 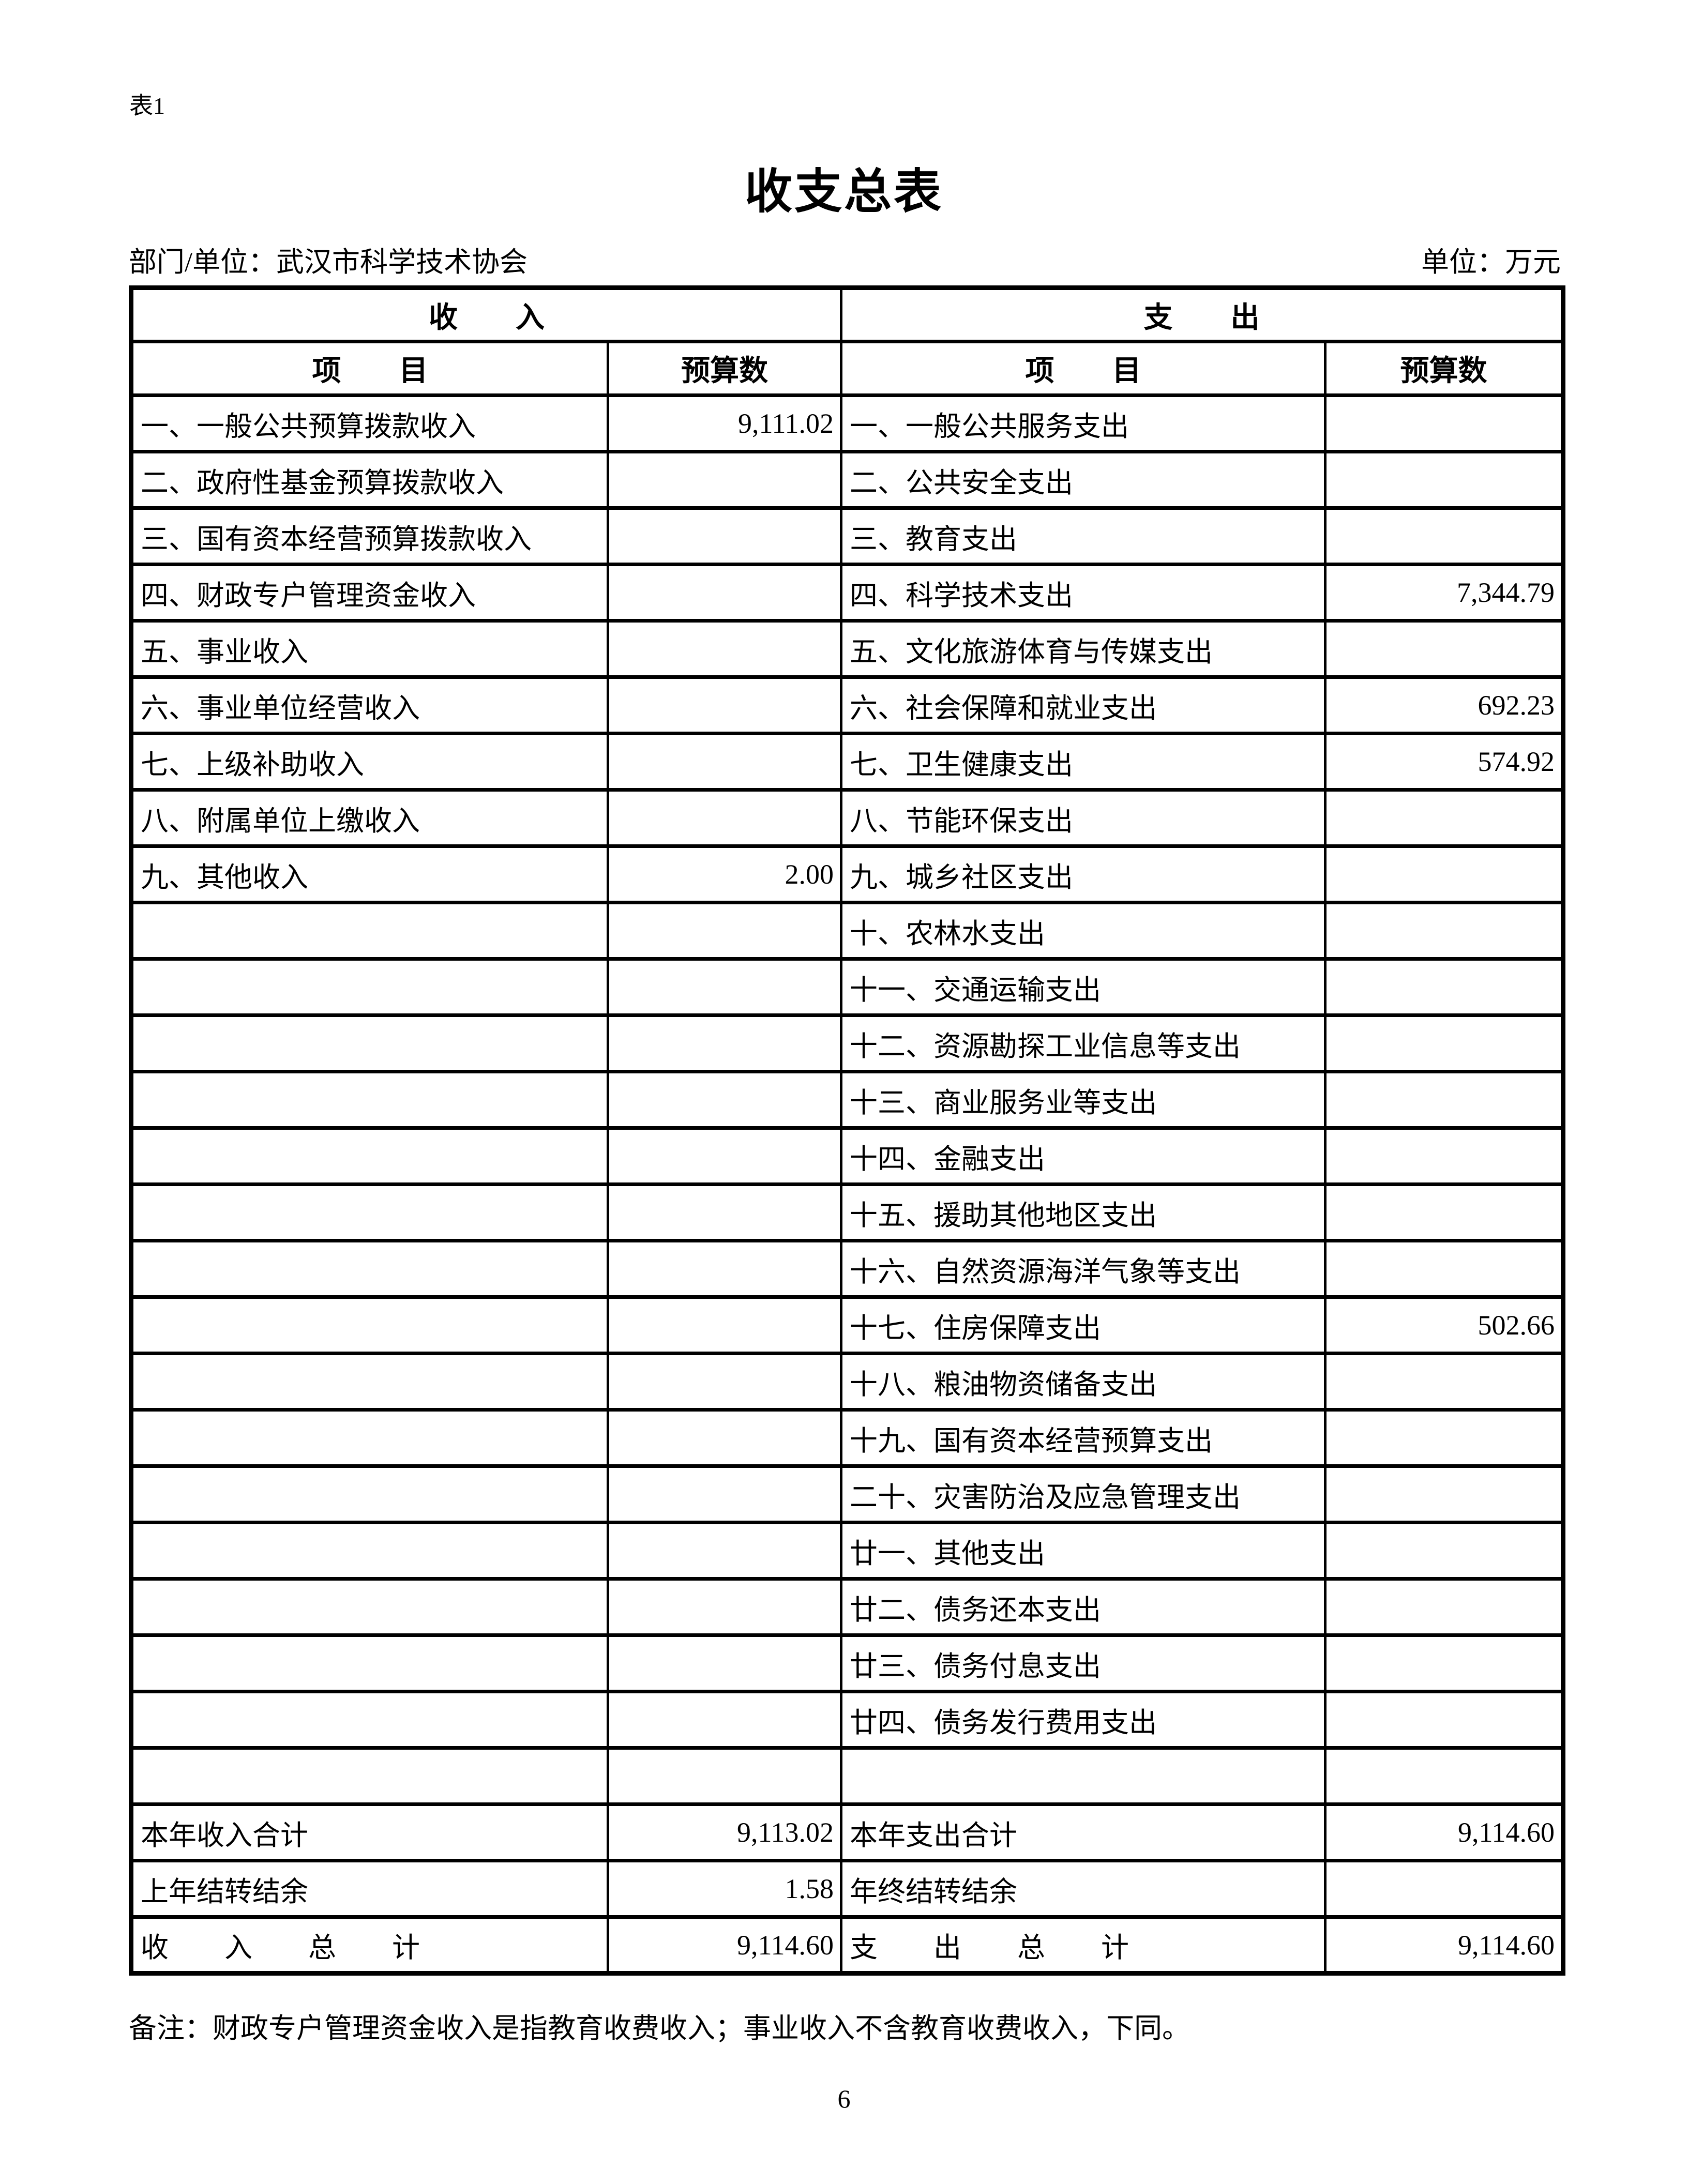 I want to click on income-value-cell: 9,114.60, so click(x=724, y=1945).